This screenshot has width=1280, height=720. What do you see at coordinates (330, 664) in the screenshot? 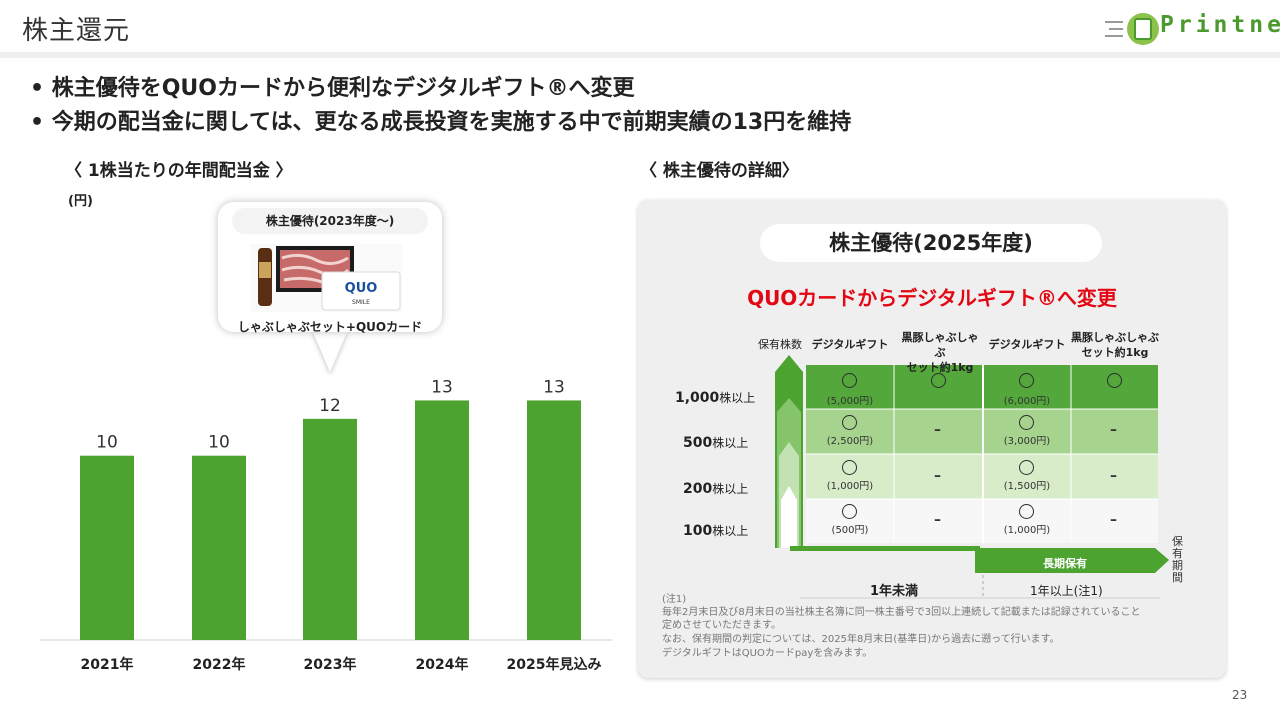
I see `x-tick-label: 2023年` at bounding box center [330, 664].